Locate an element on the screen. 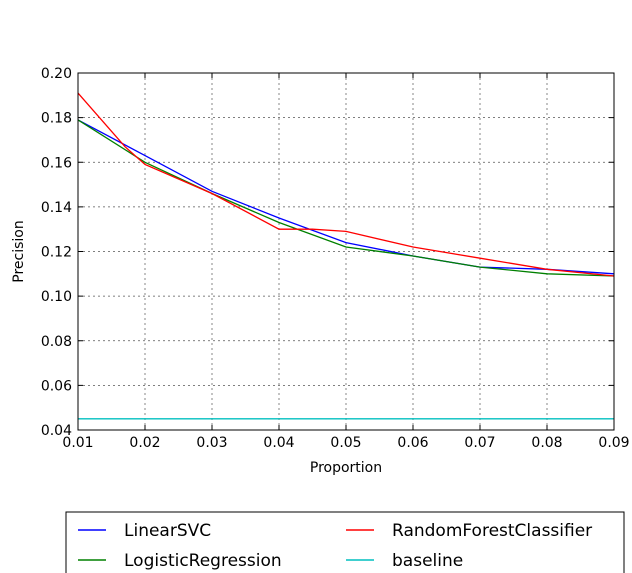  y-tick-label: 0.08 is located at coordinates (56, 342).